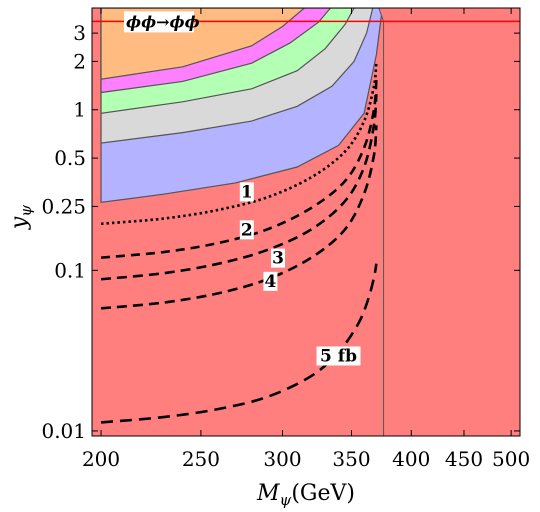  Describe the element at coordinates (70, 158) in the screenshot. I see `y-tick-label-3: 0.5` at that location.